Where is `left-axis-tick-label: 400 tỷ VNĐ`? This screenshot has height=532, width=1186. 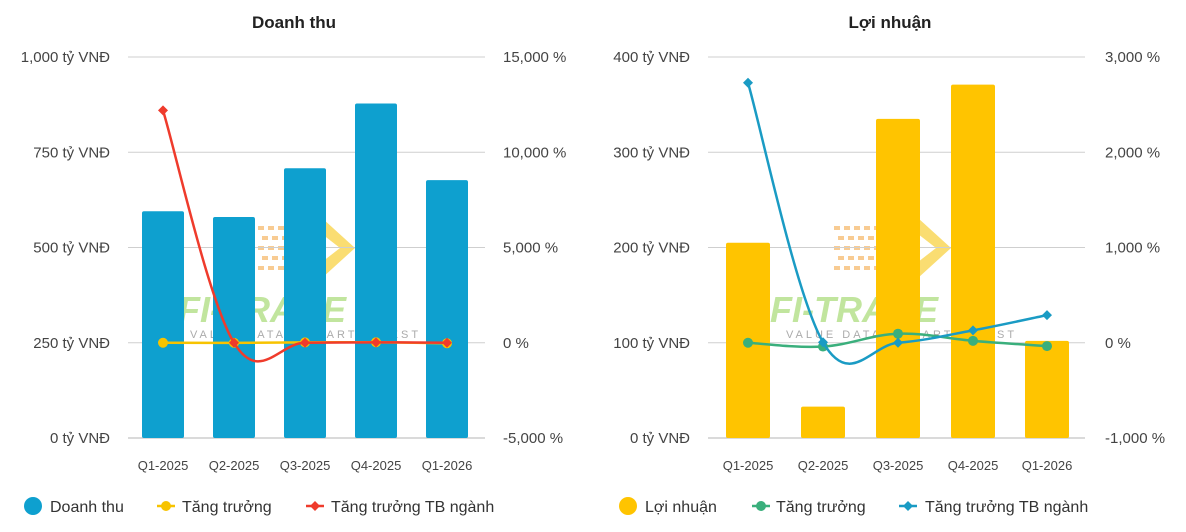 left-axis-tick-label: 400 tỷ VNĐ is located at coordinates (651, 57).